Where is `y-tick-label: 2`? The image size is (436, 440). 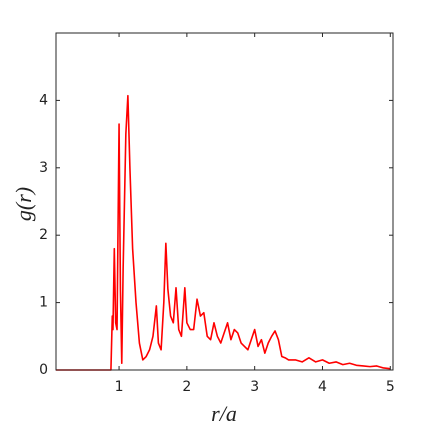
y-tick-label: 2 is located at coordinates (43, 235).